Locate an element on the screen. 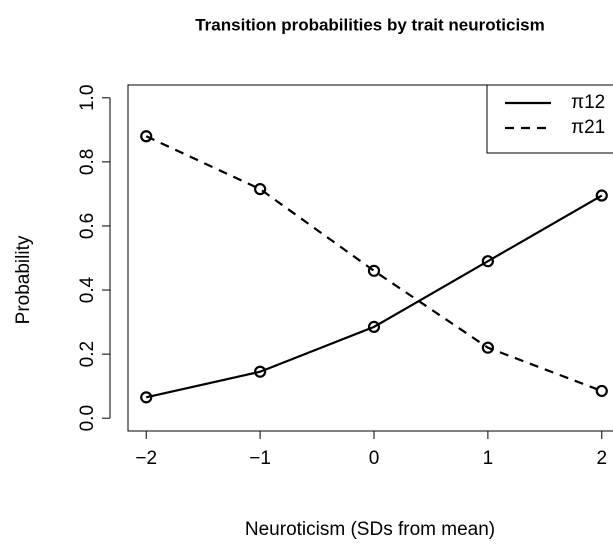 This screenshot has width=613, height=554. y-tick-label: 0.8 is located at coordinates (87, 162).